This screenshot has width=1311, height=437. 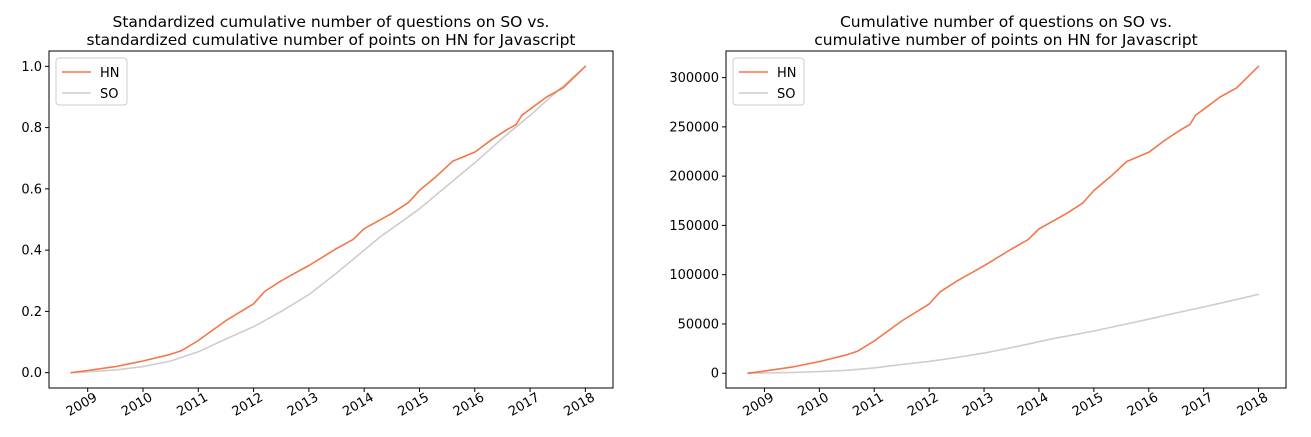 What do you see at coordinates (698, 324) in the screenshot?
I see `y-tick-label: 50000` at bounding box center [698, 324].